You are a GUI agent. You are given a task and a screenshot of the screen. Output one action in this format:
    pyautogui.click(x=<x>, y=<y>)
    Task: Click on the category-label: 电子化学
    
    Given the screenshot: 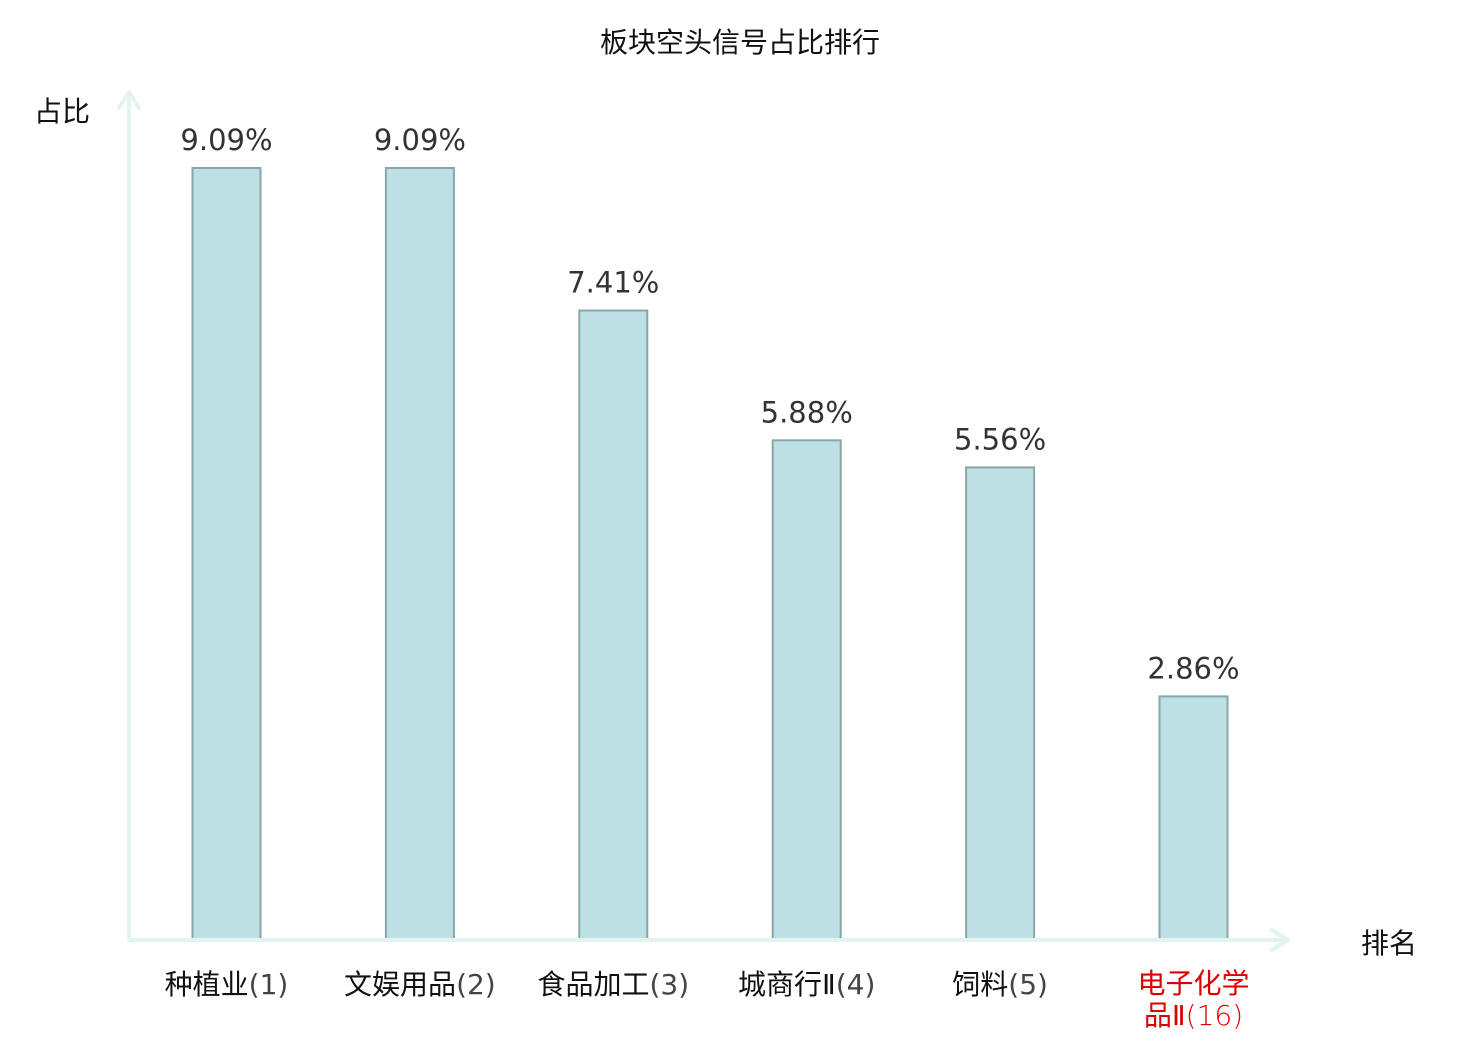 What is the action you would take?
    pyautogui.click(x=1193, y=983)
    